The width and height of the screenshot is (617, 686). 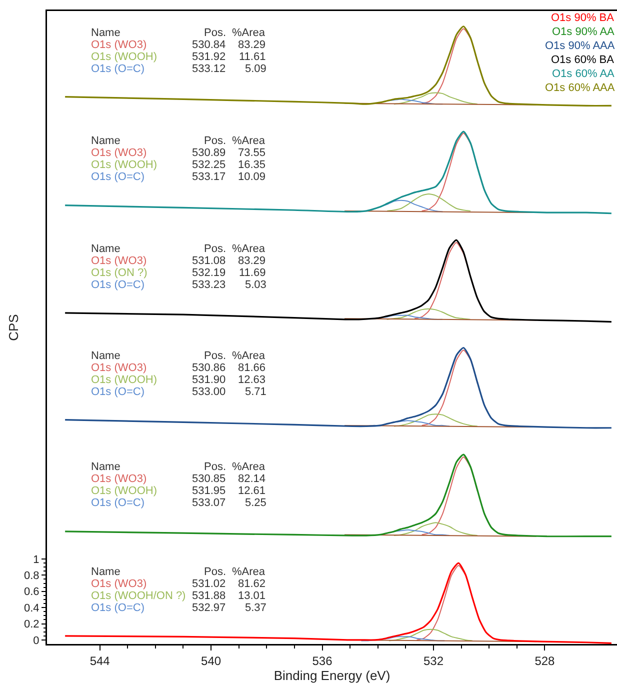 What do you see at coordinates (209, 479) in the screenshot?
I see `annotation: 530.85` at bounding box center [209, 479].